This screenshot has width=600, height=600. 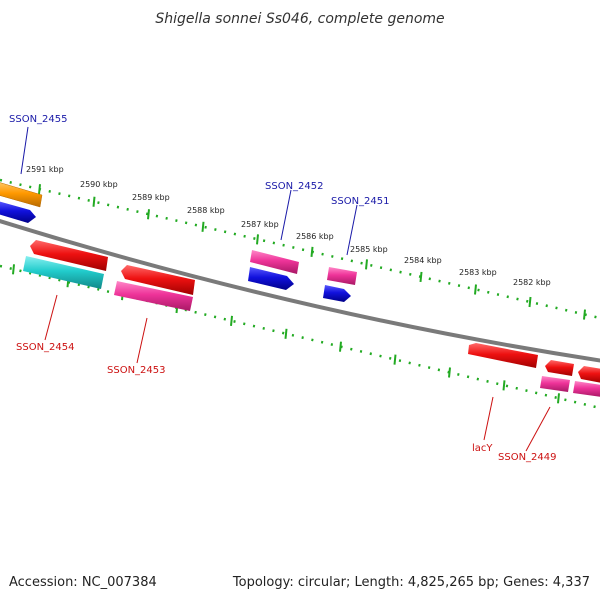 What do you see at coordinates (360, 201) in the screenshot?
I see `gene-label-sson-2451: SSON_2451` at bounding box center [360, 201].